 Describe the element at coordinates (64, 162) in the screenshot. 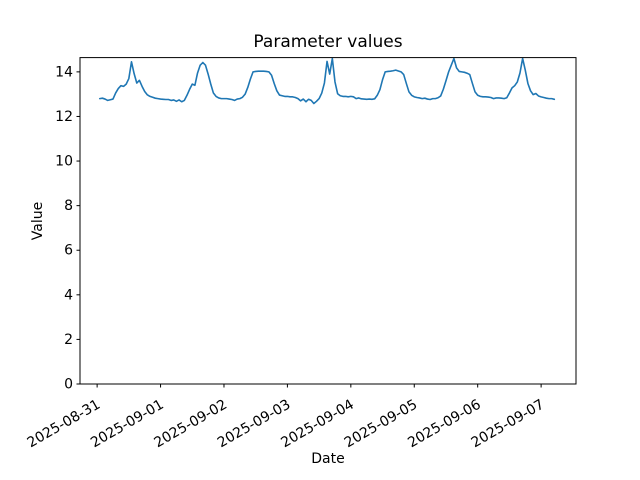

I see `y-tick-label: 10` at that location.